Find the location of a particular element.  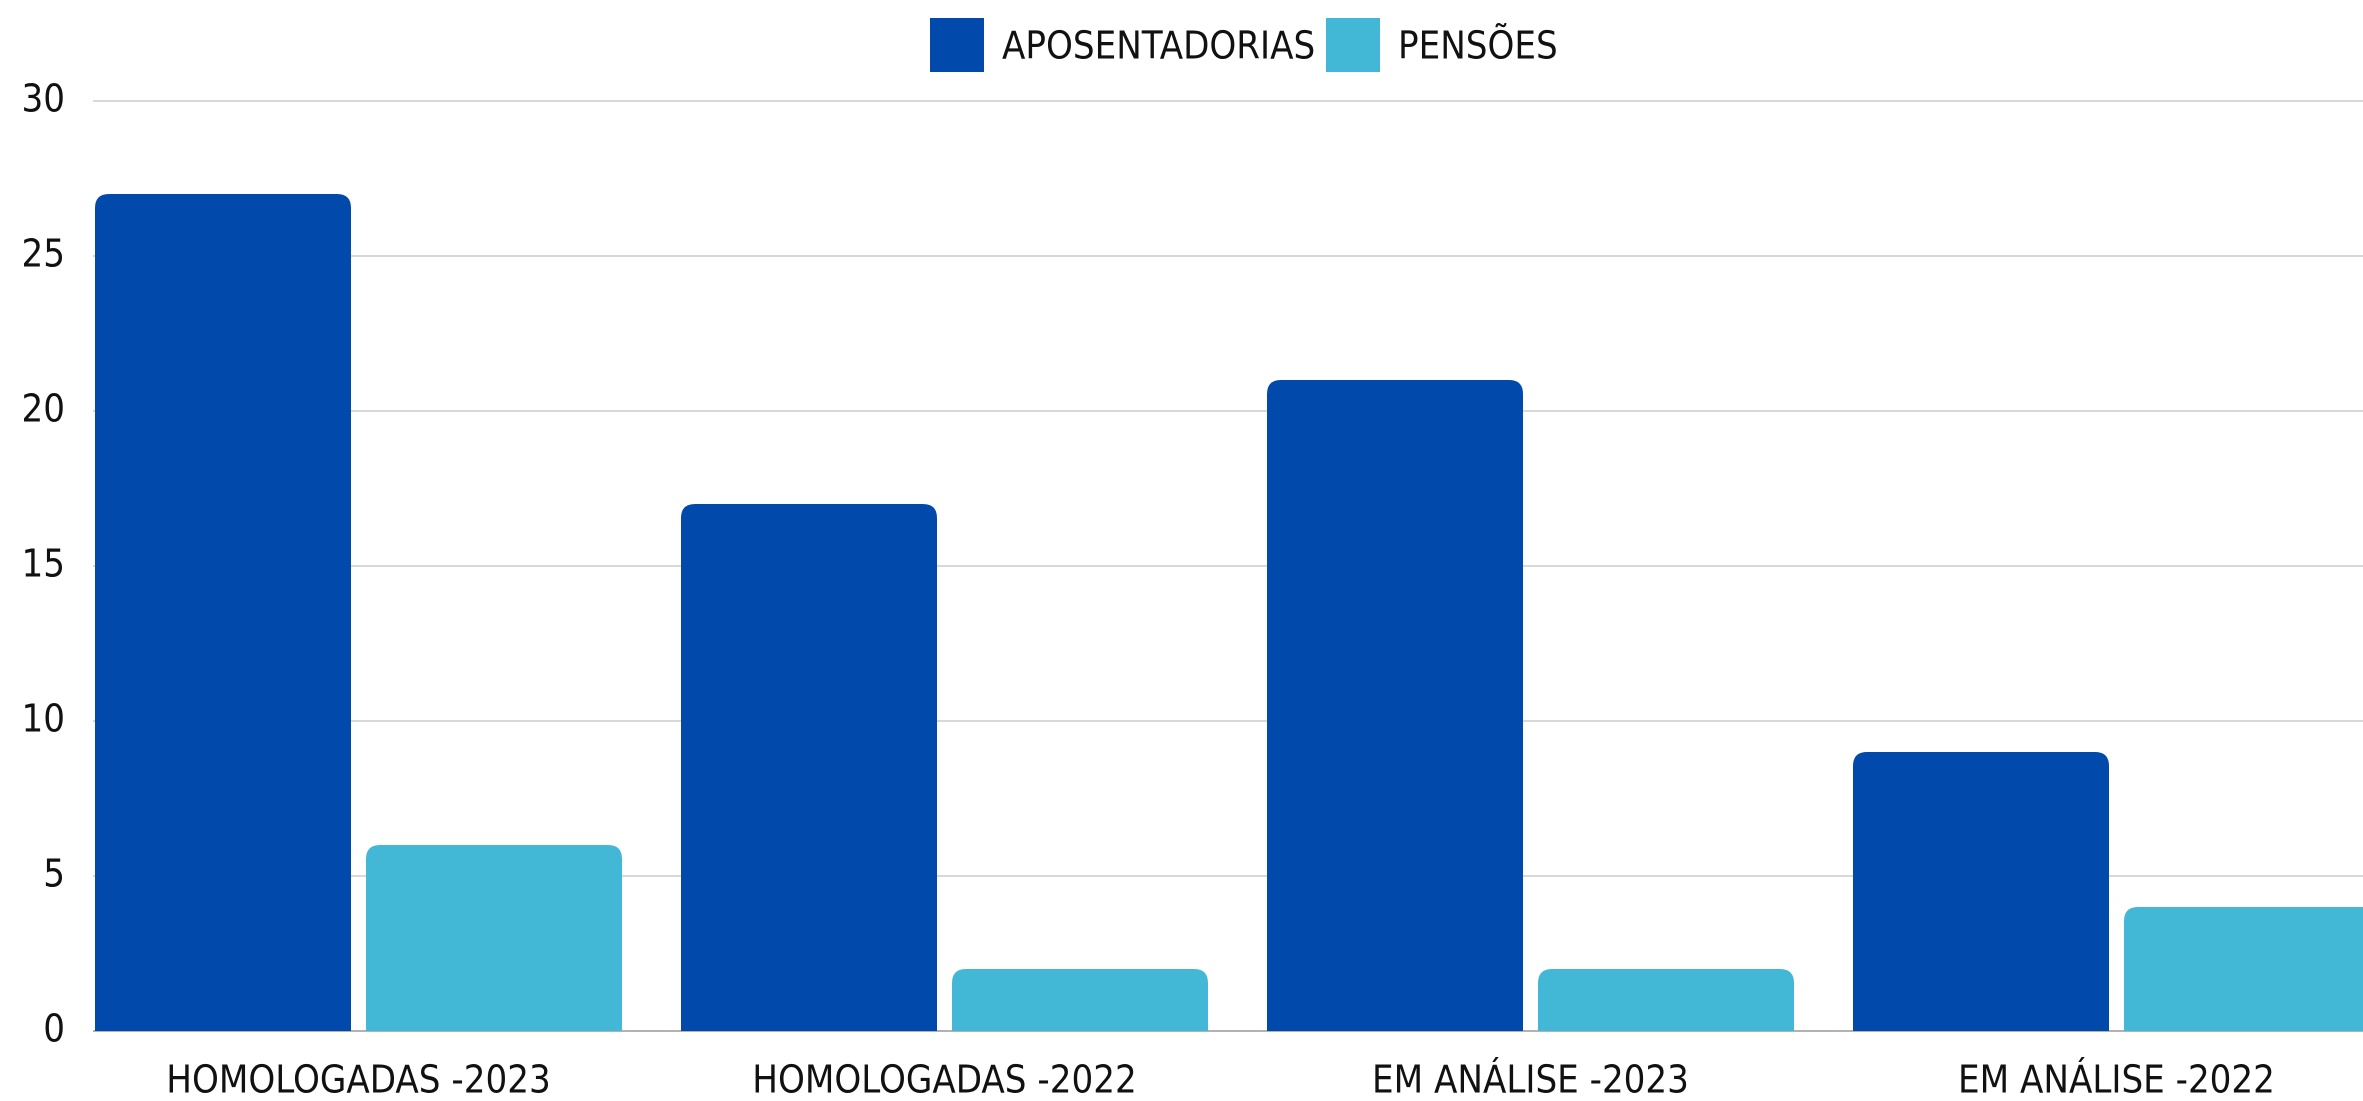

y-tick-label: 25 is located at coordinates (44, 254).